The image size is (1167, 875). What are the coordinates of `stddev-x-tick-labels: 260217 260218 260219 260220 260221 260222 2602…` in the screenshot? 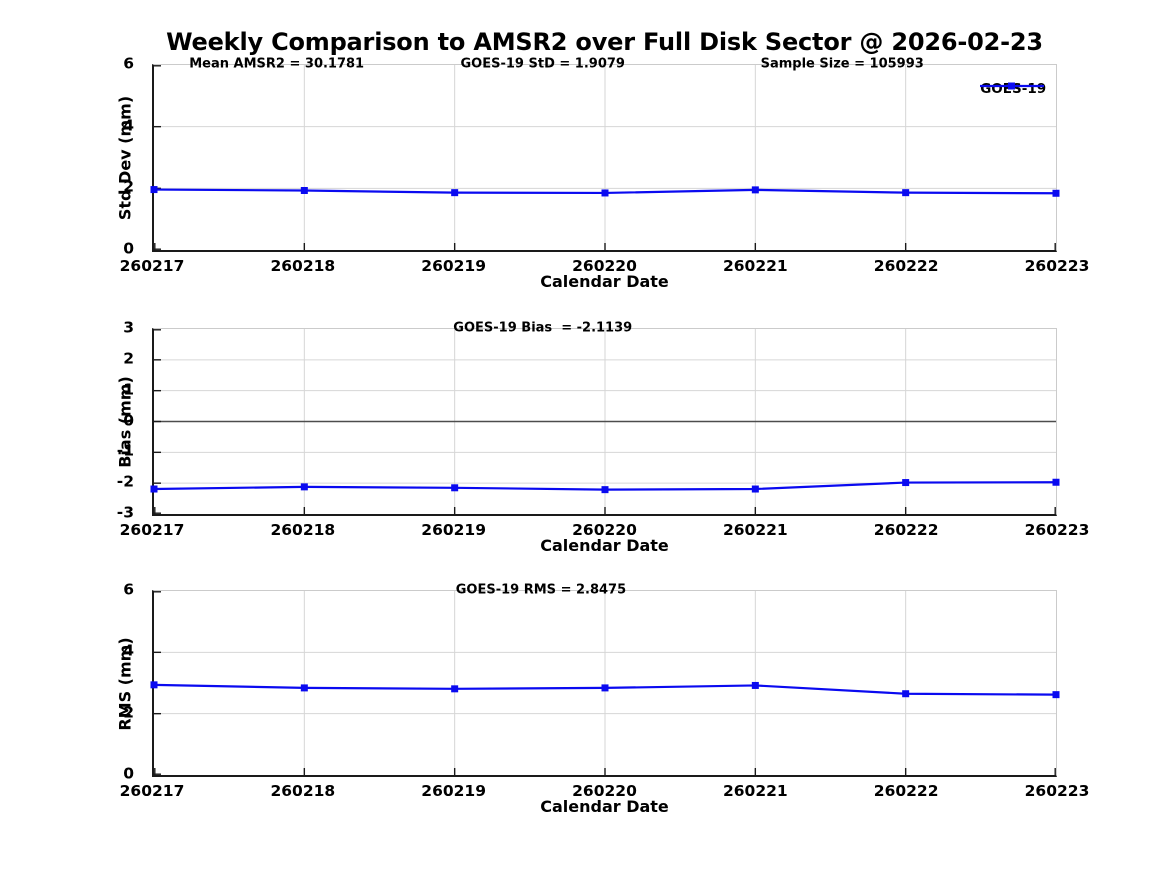 It's located at (605, 264).